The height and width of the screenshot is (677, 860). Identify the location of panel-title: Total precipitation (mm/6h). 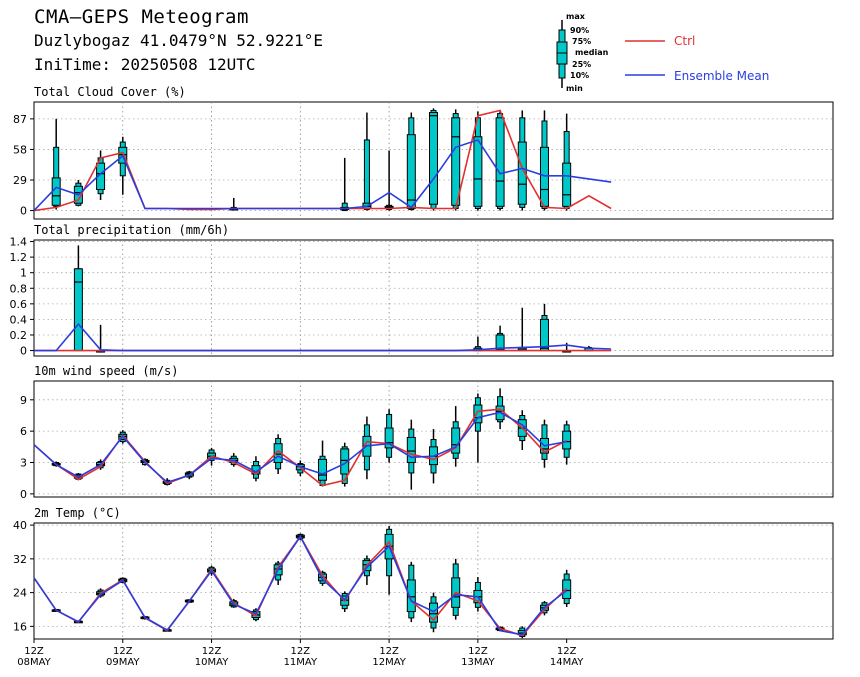
(131, 230).